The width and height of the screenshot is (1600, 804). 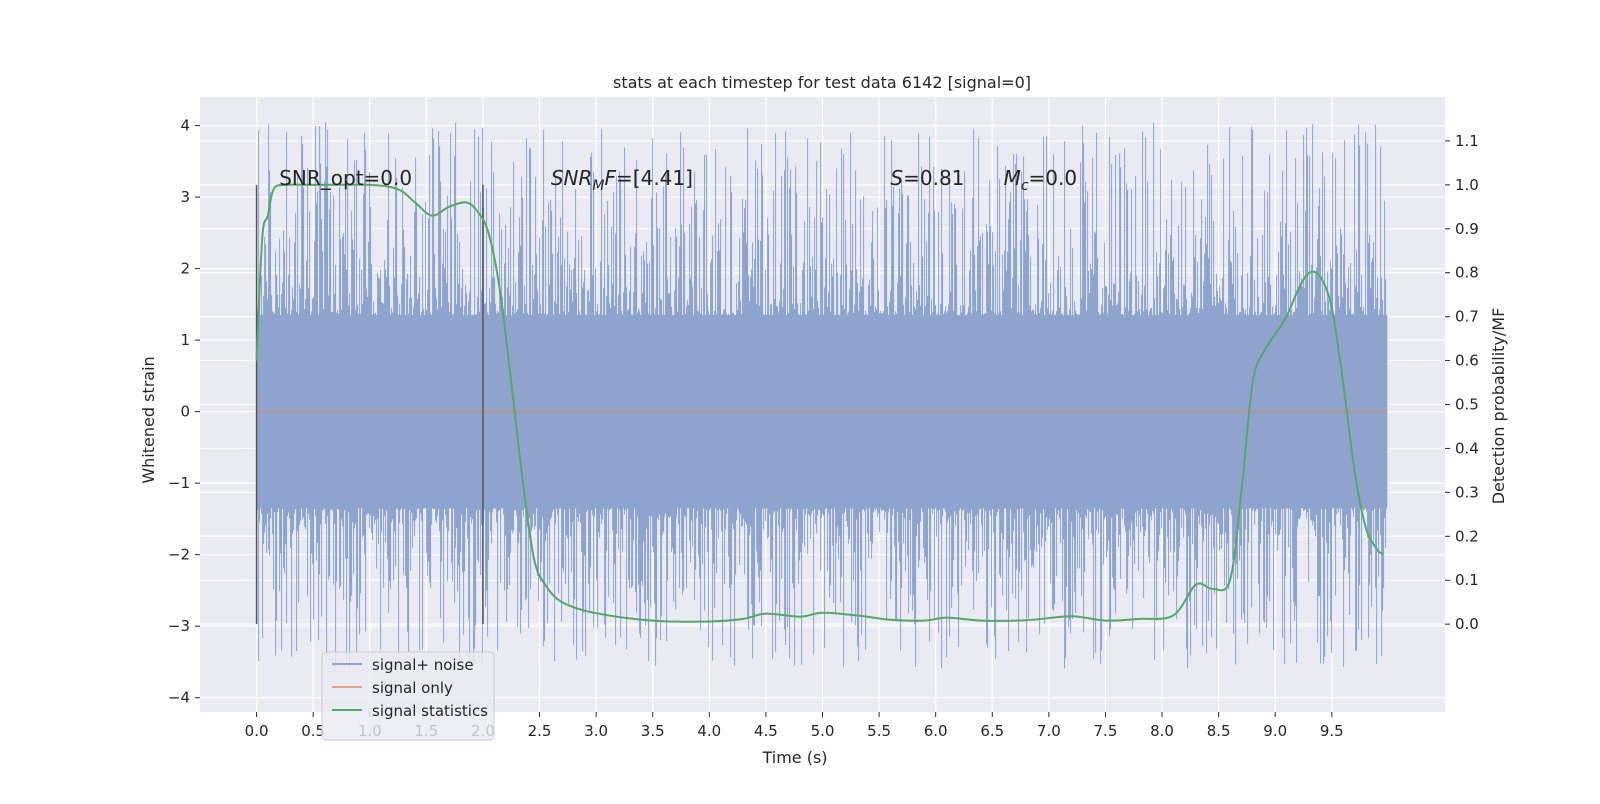 I want to click on annotation-0: SNR_opt=0.0, so click(x=345, y=178).